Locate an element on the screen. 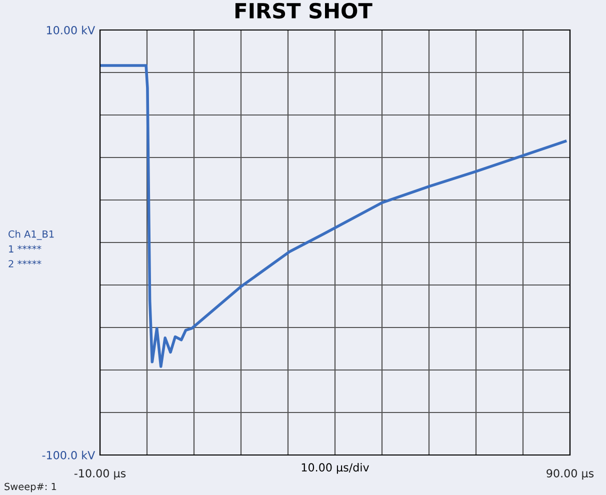  y-tick-label: 10.00 kV is located at coordinates (71, 30).